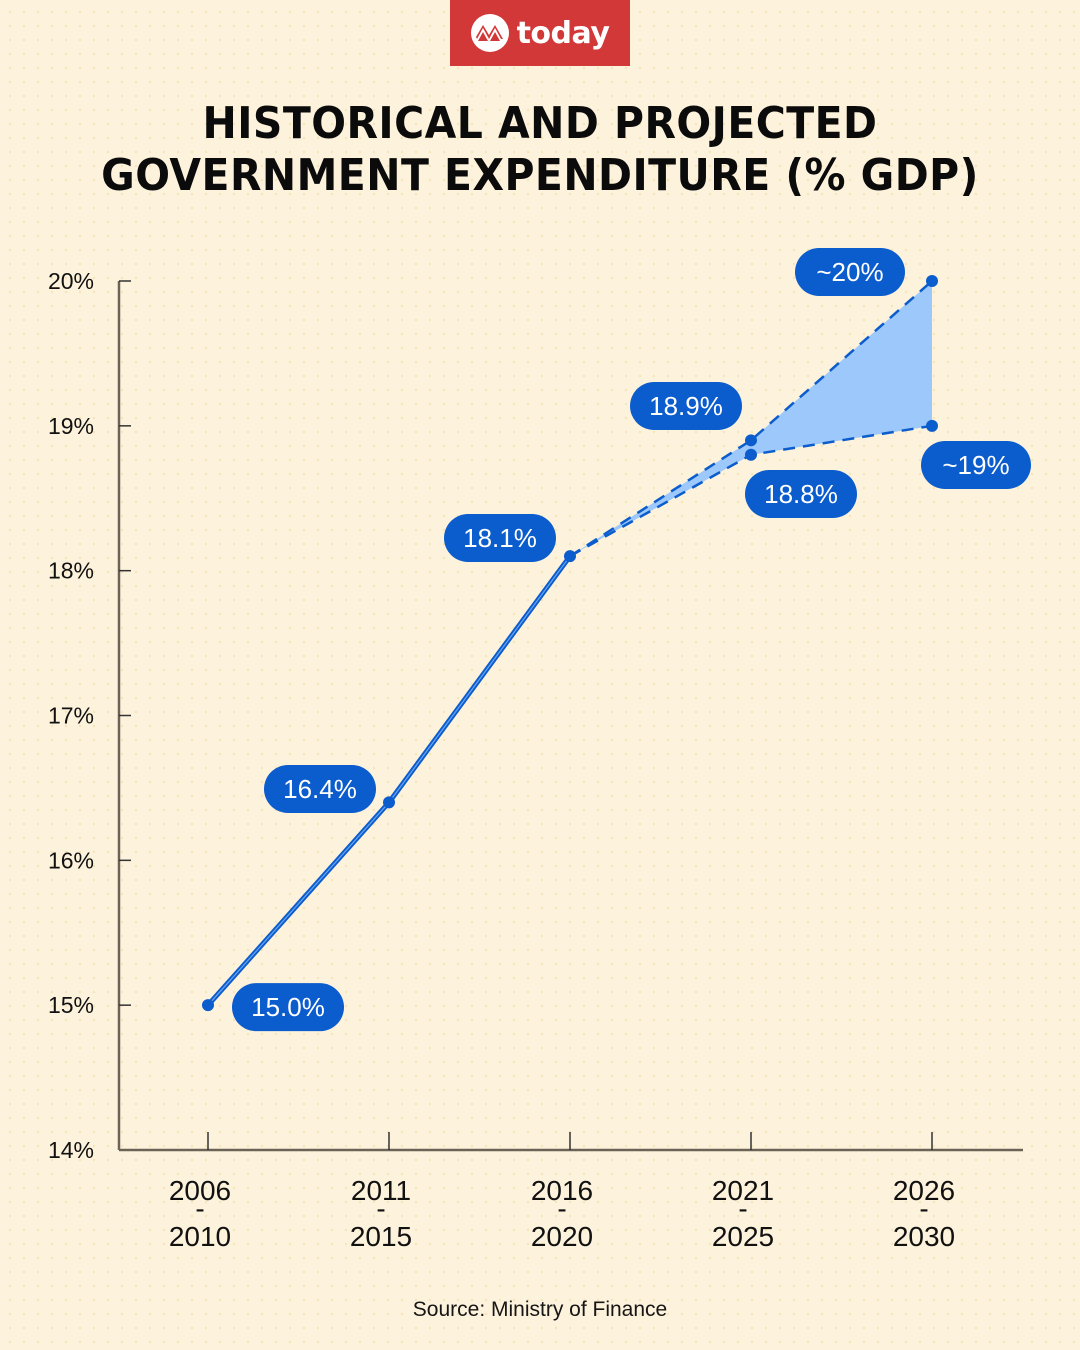 The image size is (1080, 1350). Describe the element at coordinates (924, 1190) in the screenshot. I see `x-tick-label-start: 2026` at that location.